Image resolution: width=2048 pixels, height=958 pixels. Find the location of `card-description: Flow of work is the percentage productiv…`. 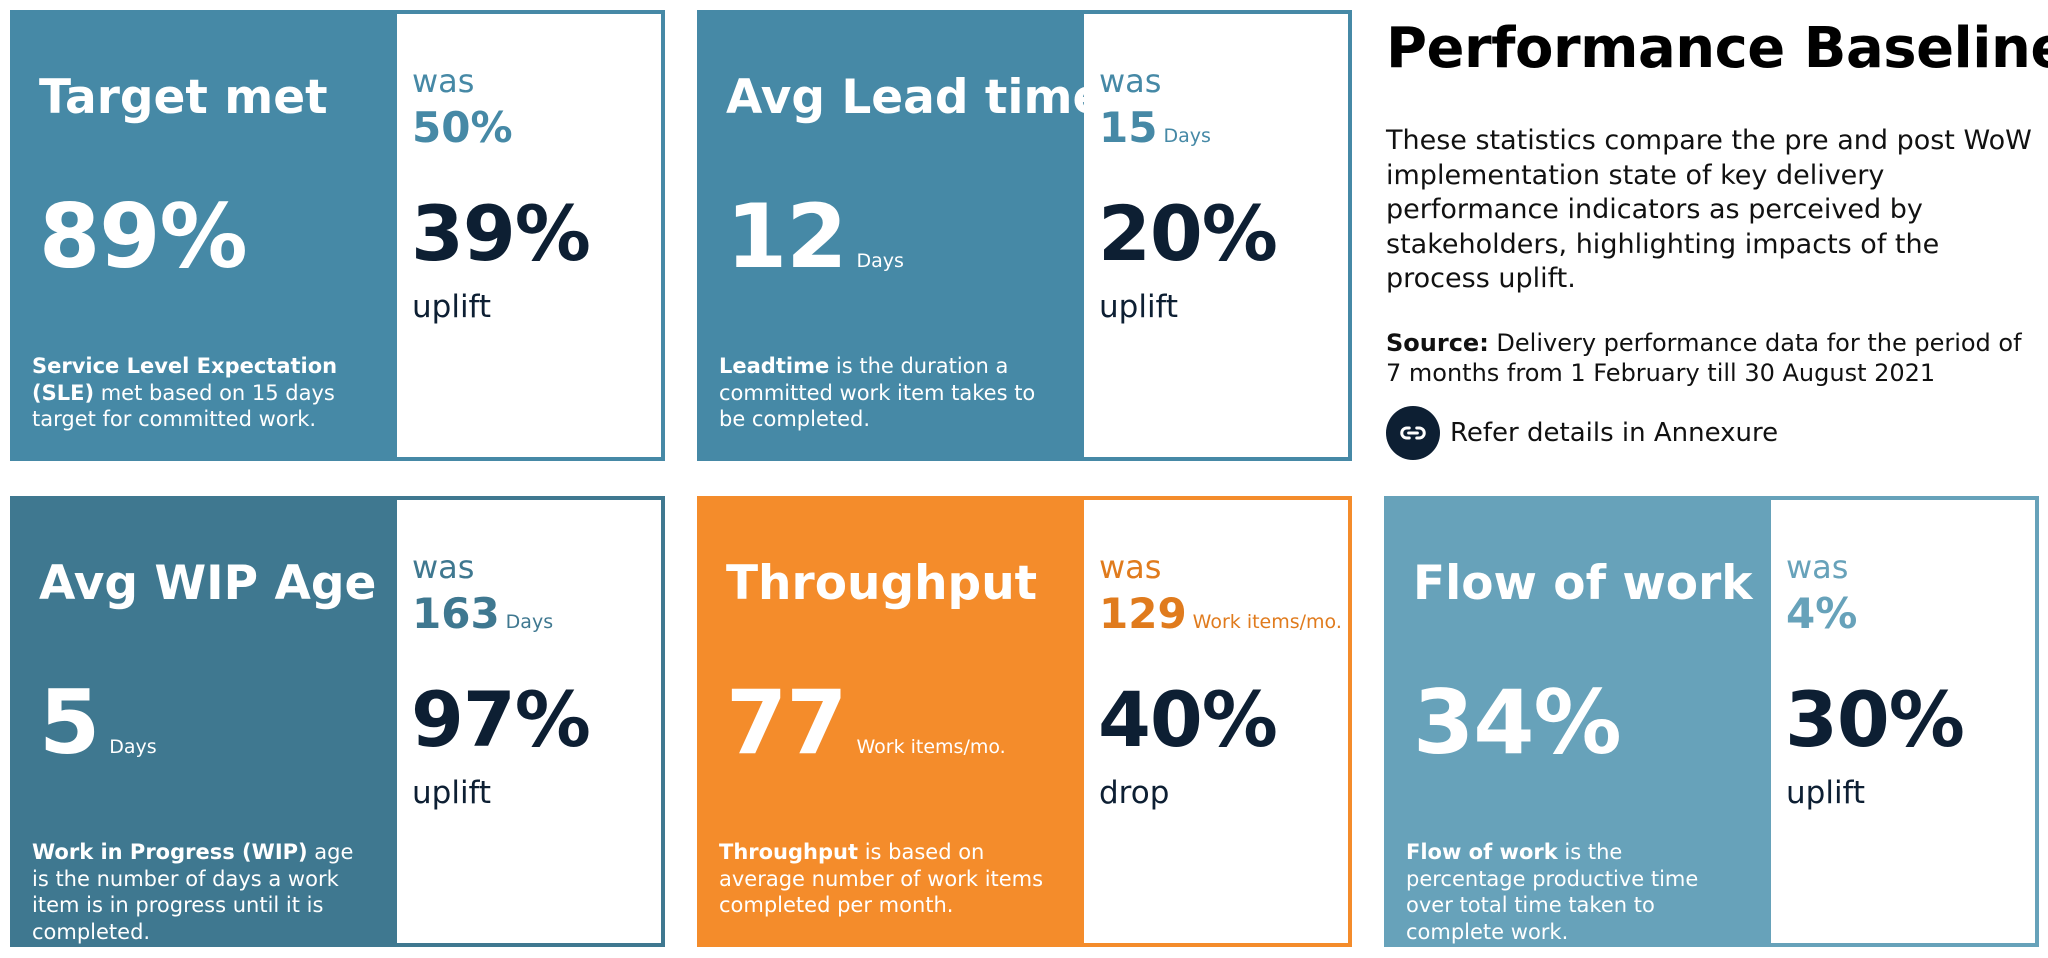

card-description: Flow of work is the percentage productiv… is located at coordinates (1571, 892).